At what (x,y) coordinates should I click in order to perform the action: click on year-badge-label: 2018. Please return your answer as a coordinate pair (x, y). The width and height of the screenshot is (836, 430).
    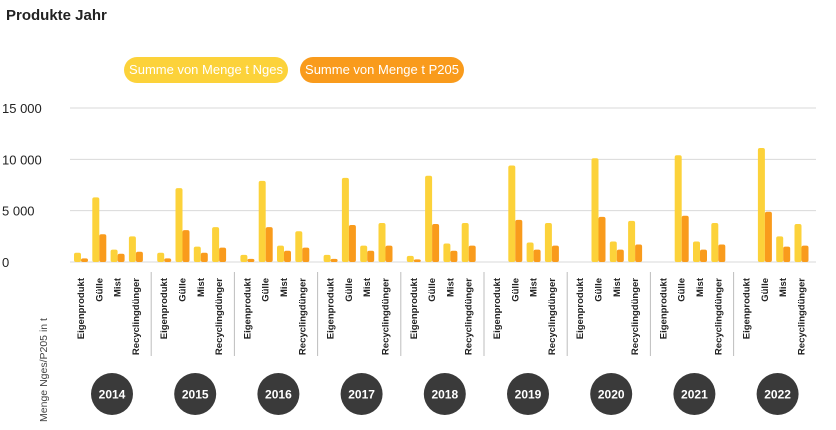
    Looking at the image, I should click on (444, 395).